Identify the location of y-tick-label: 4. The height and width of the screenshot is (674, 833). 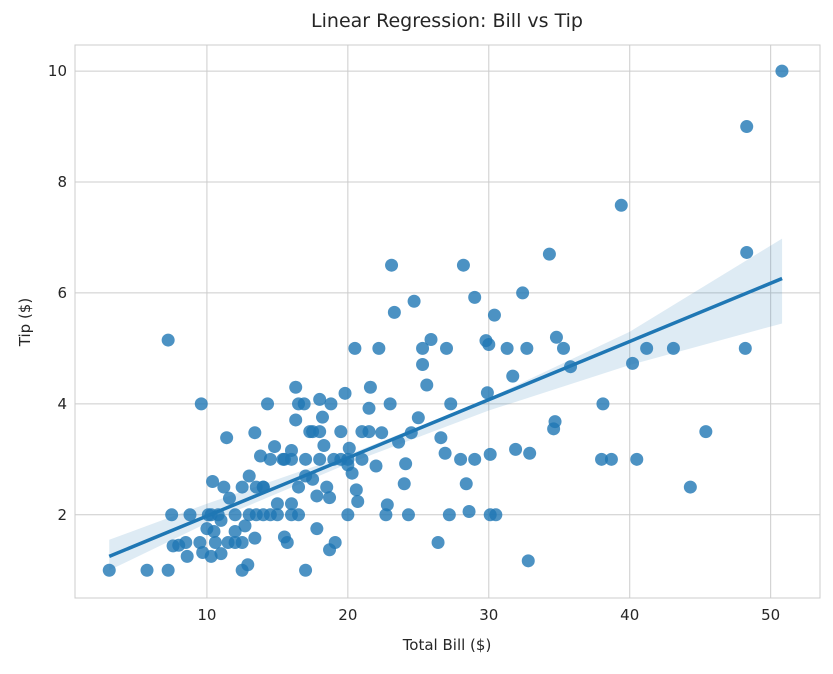
(62, 404).